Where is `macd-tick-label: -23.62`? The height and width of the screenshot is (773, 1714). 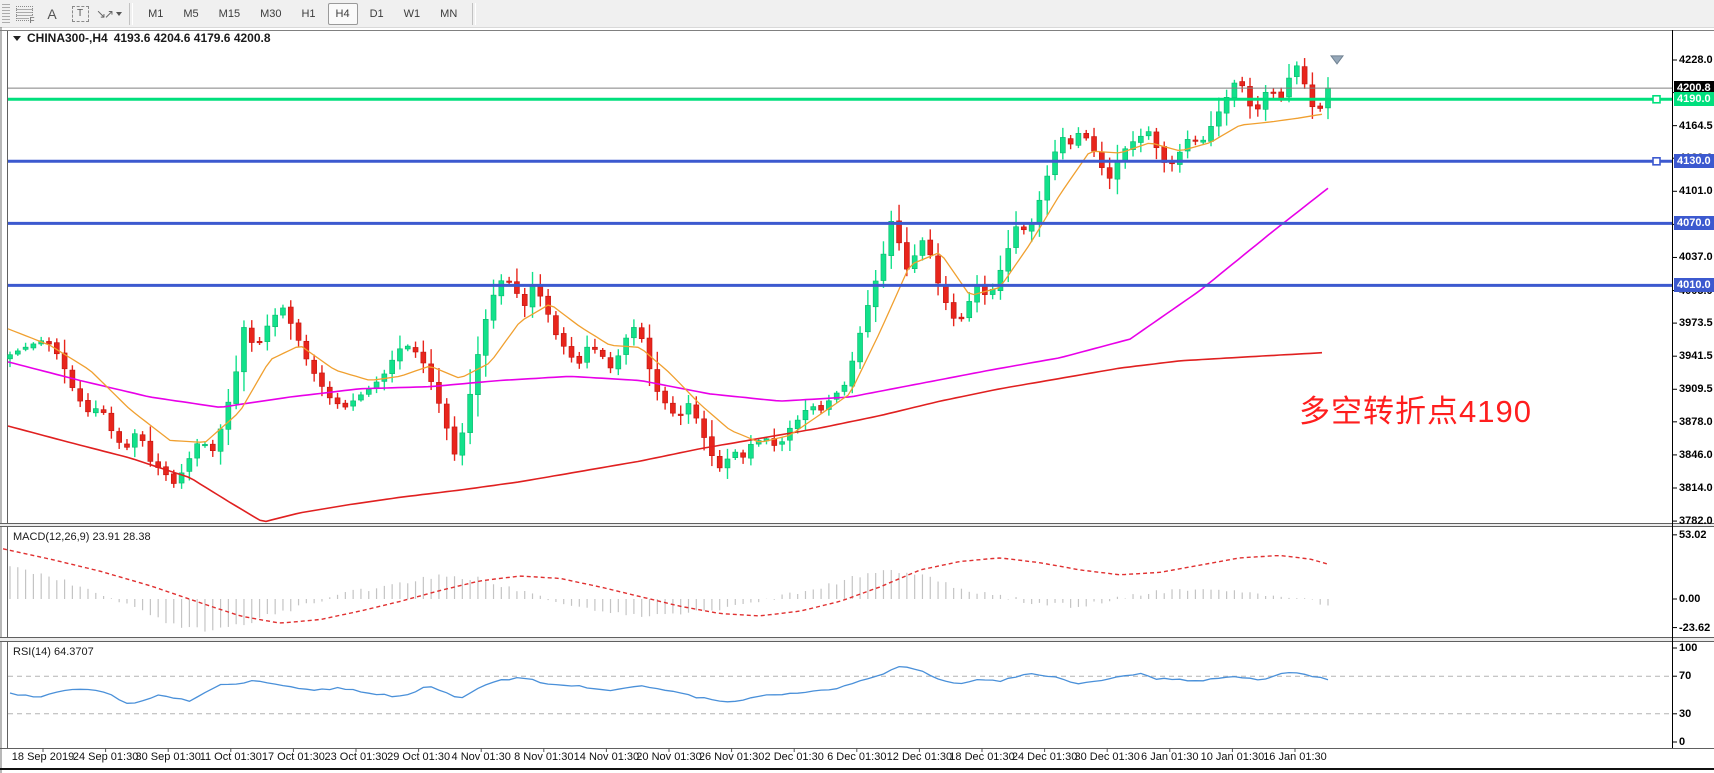
macd-tick-label: -23.62 is located at coordinates (1695, 627).